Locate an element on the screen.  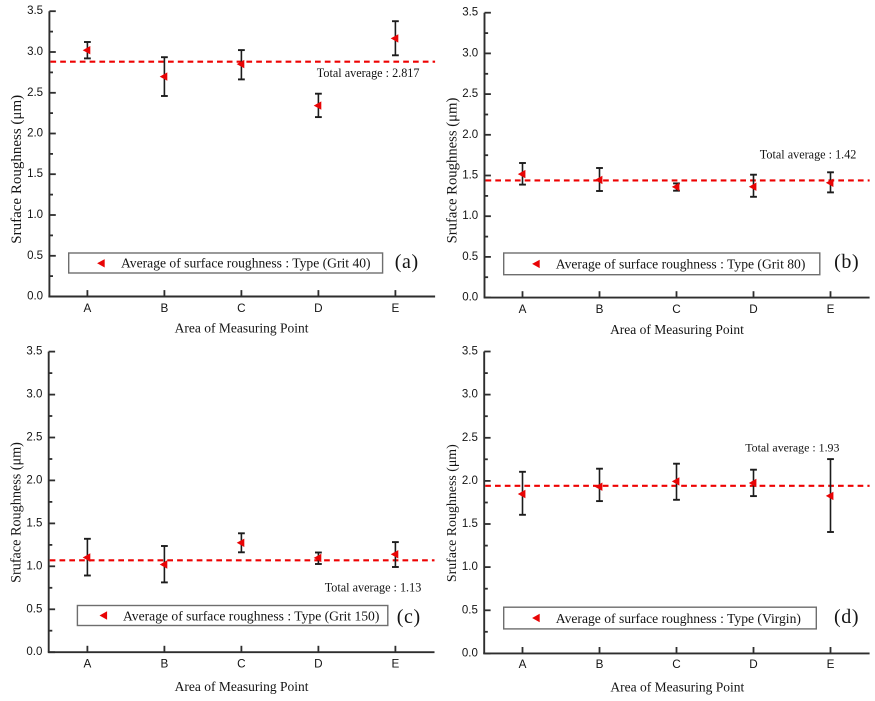
svg-text: (c) is located at coordinates (409, 617).